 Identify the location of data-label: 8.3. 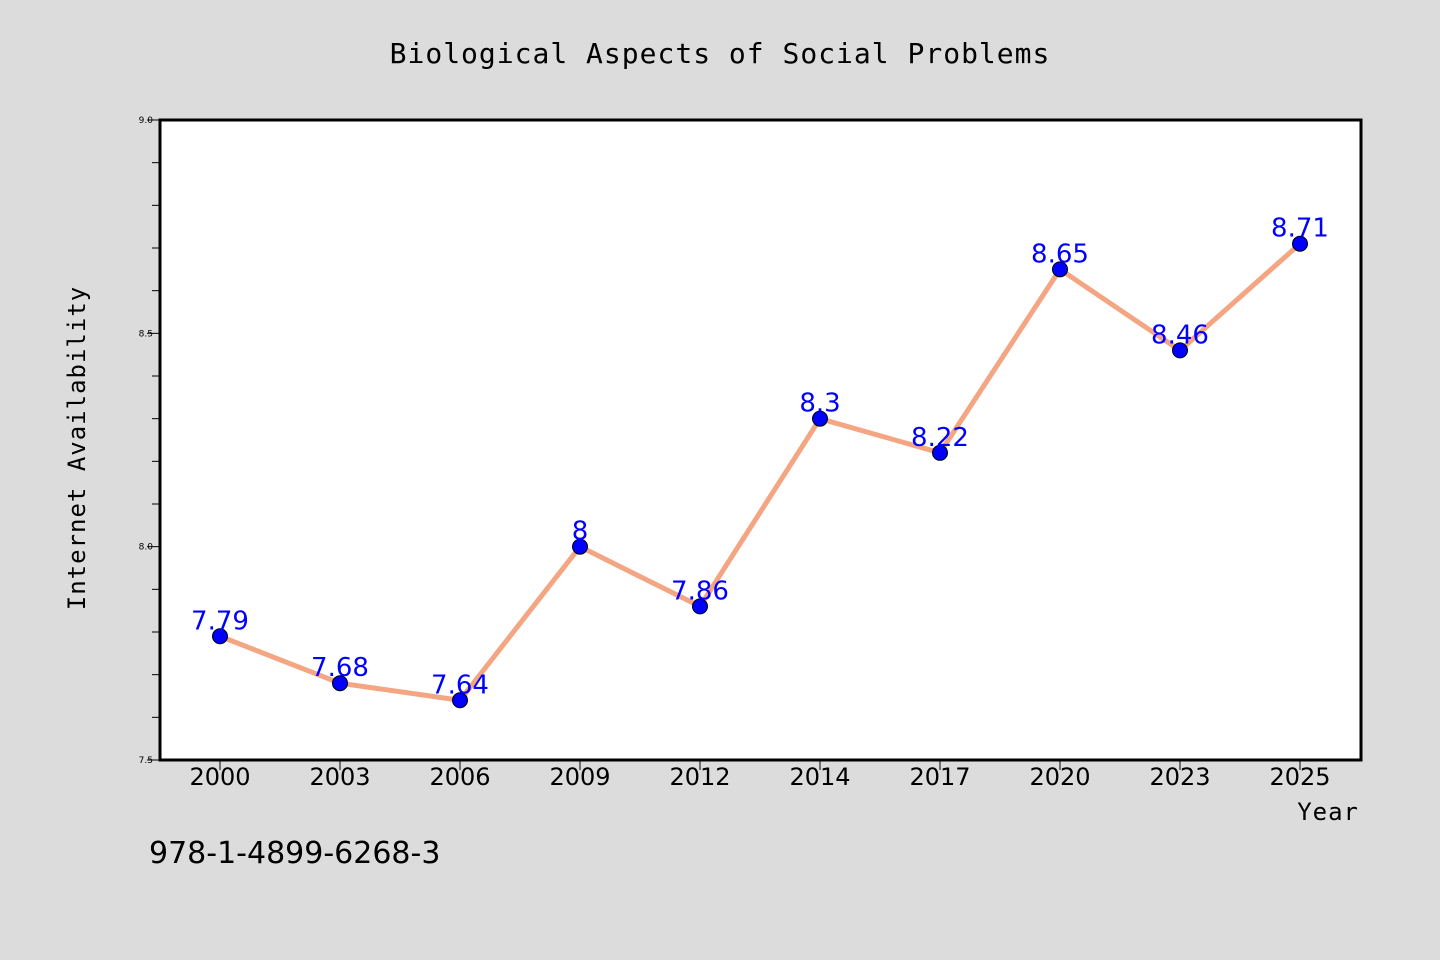
(819, 404).